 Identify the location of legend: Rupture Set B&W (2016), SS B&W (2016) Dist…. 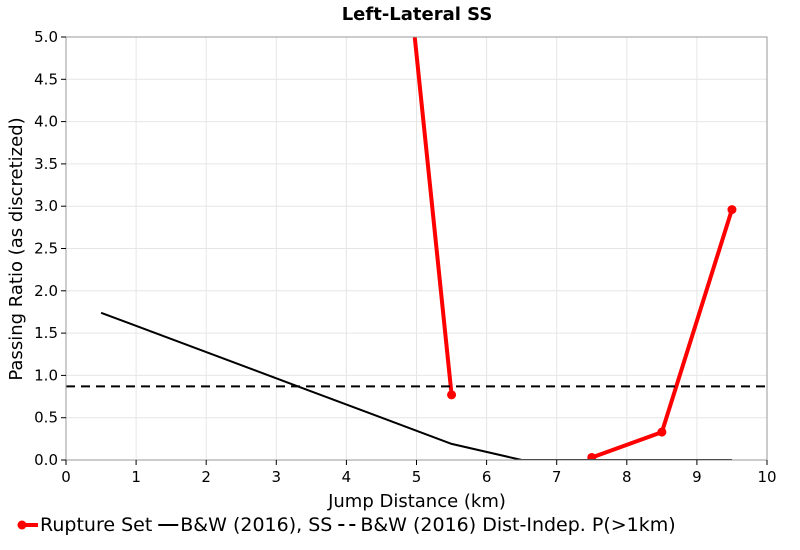
(346, 525).